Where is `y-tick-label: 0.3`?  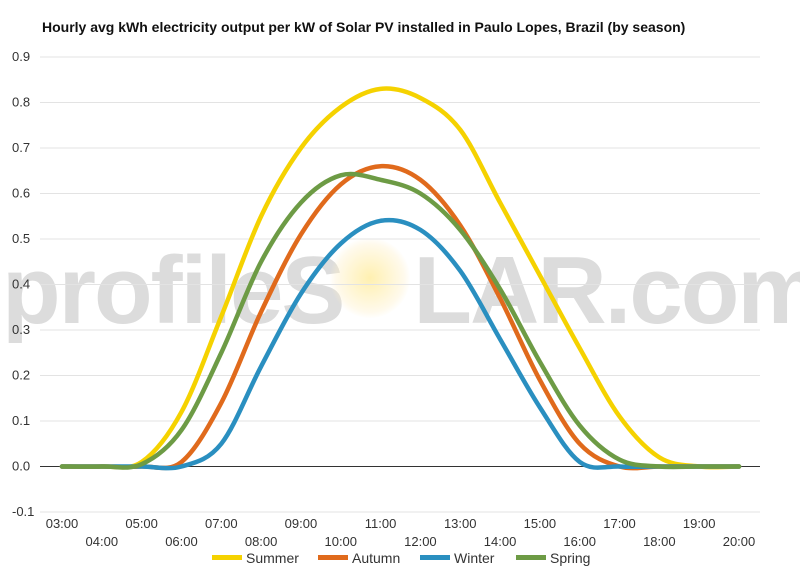
y-tick-label: 0.3 is located at coordinates (21, 329).